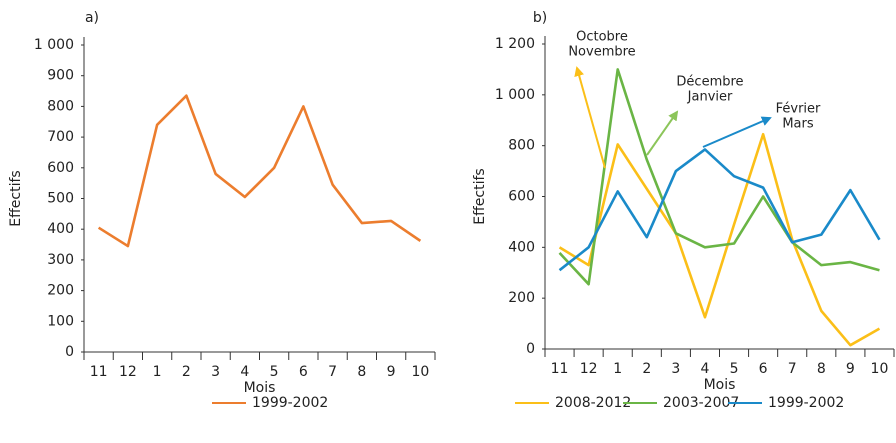 The image size is (896, 443). What do you see at coordinates (701, 403) in the screenshot?
I see `legend-label: 2003-2007` at bounding box center [701, 403].